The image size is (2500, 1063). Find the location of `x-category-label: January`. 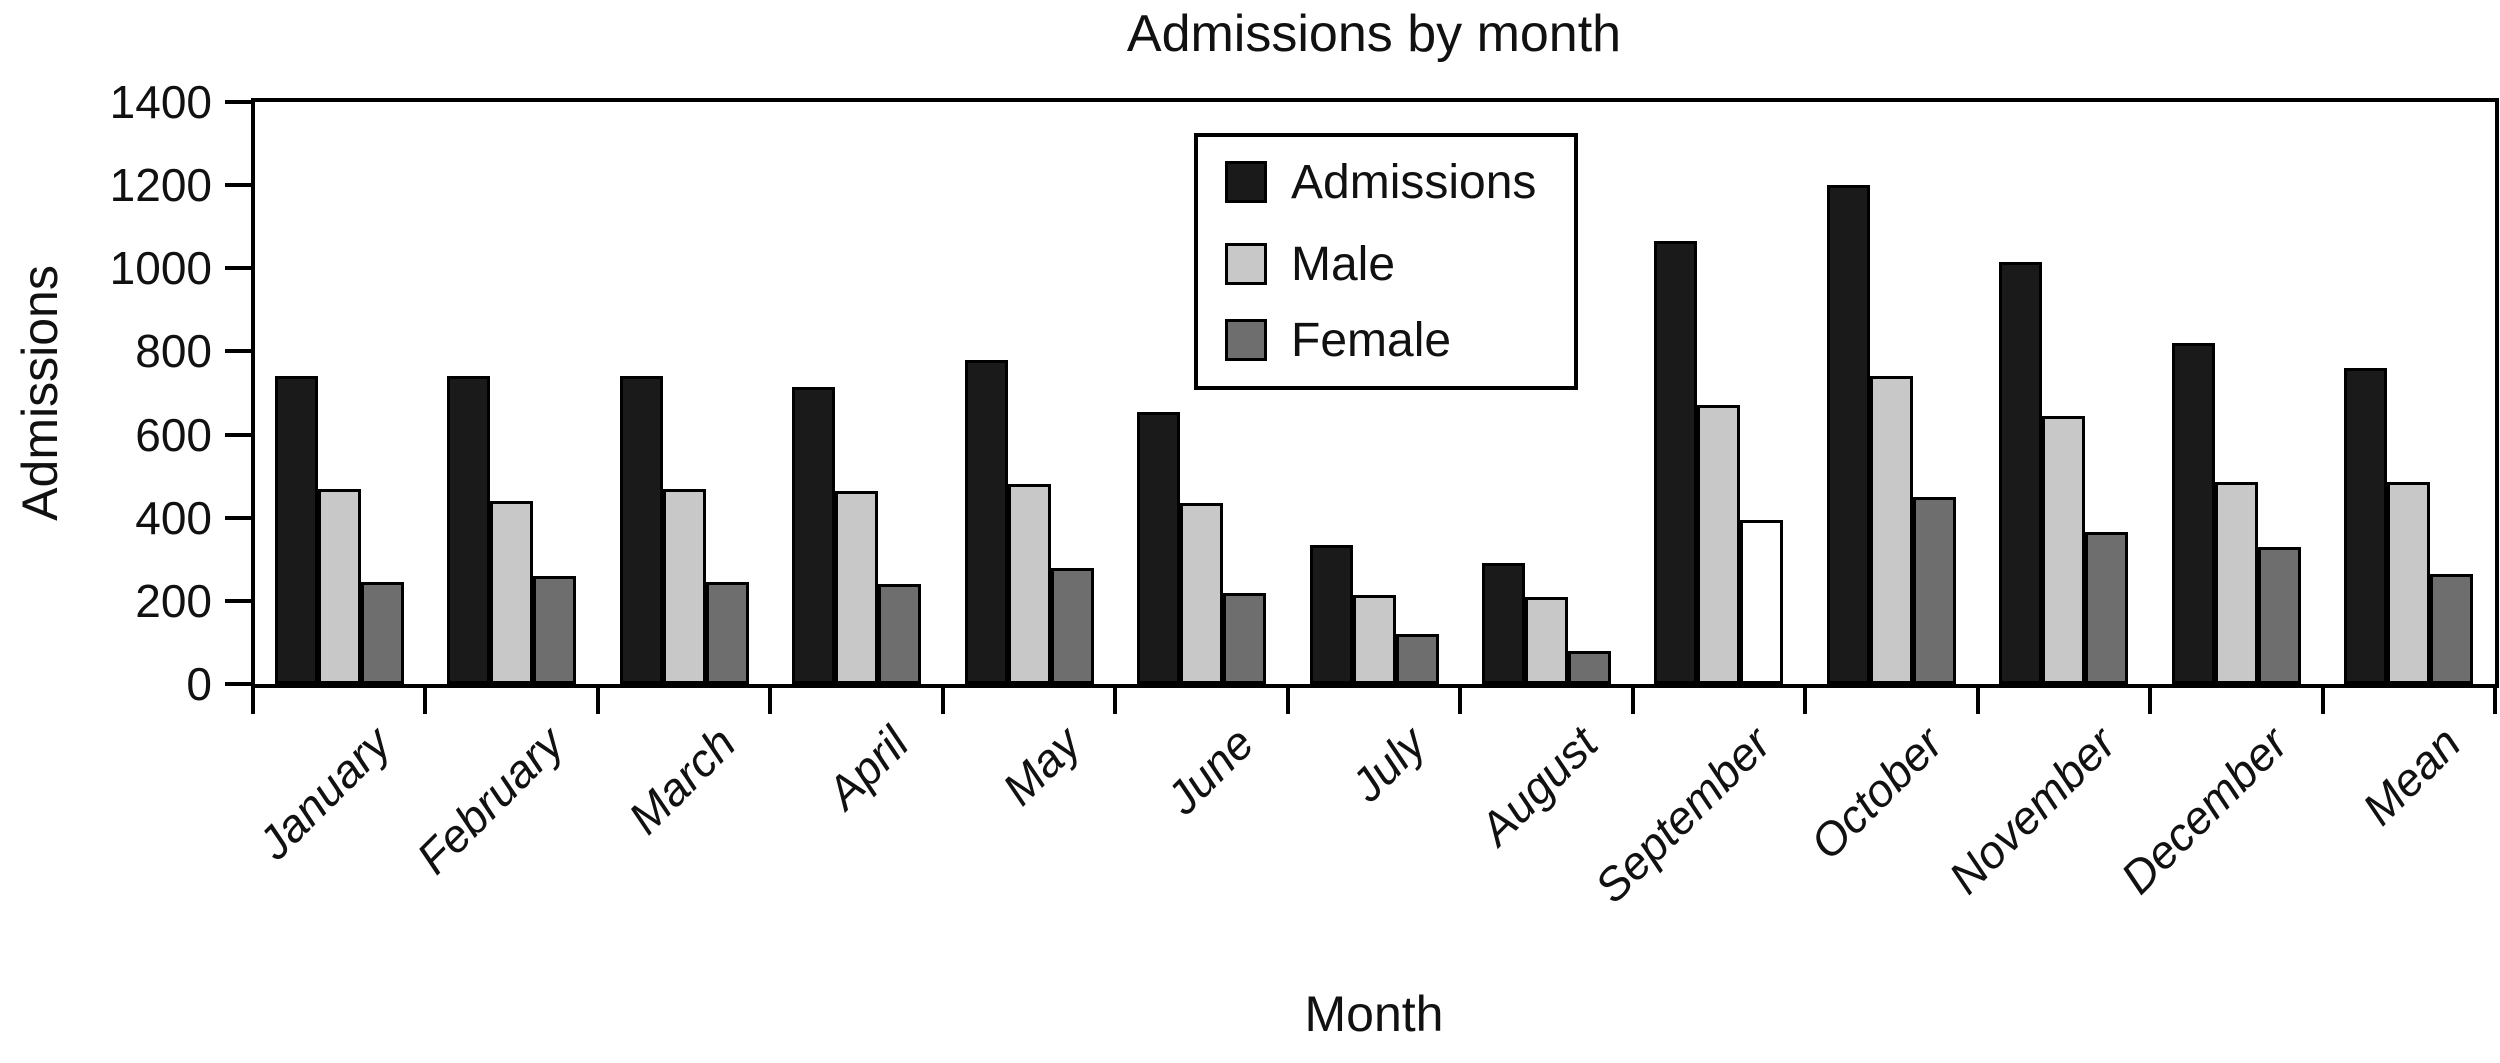

x-category-label: January is located at coordinates (324, 793).